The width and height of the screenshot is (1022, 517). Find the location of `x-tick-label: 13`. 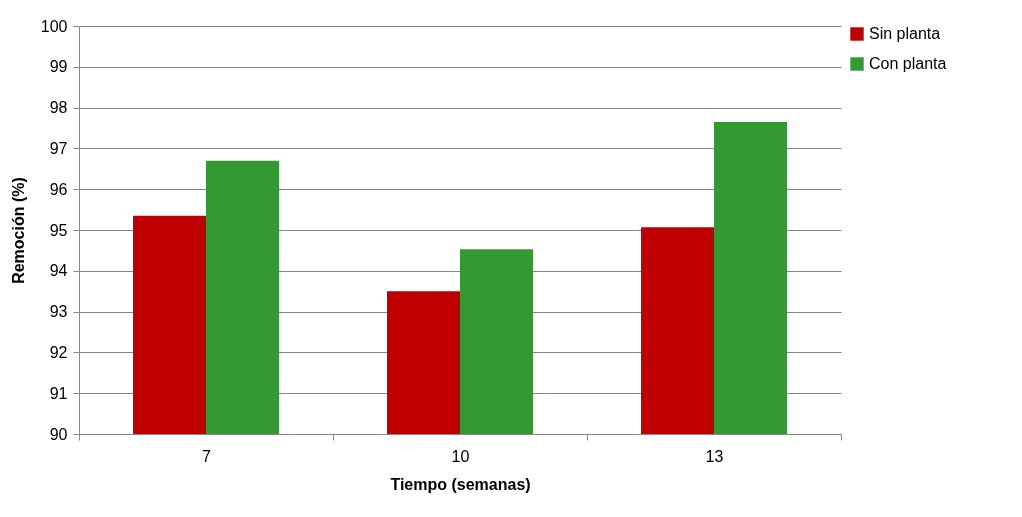

x-tick-label: 13 is located at coordinates (714, 456).